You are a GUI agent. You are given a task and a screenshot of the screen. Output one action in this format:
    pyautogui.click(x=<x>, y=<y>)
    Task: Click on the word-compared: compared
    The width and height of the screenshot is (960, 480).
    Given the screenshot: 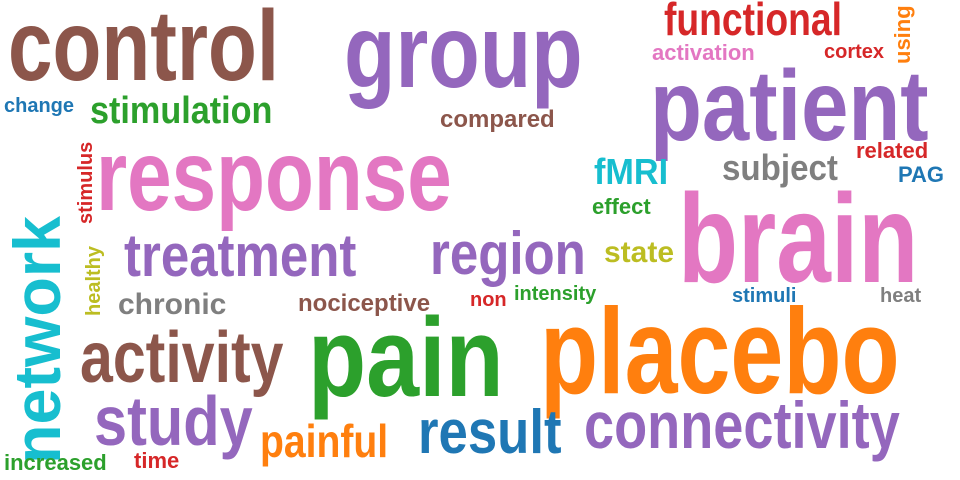 What is the action you would take?
    pyautogui.click(x=497, y=119)
    